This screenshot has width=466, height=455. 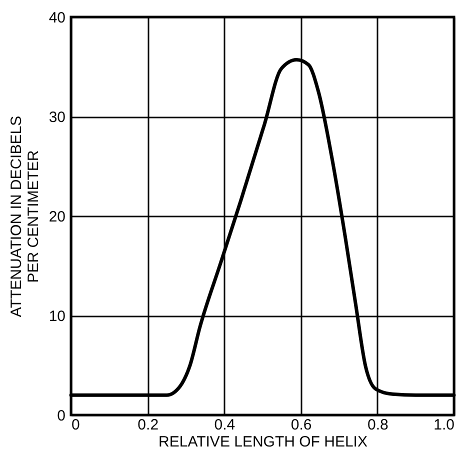 What do you see at coordinates (57, 117) in the screenshot?
I see `y-tick-label: 30` at bounding box center [57, 117].